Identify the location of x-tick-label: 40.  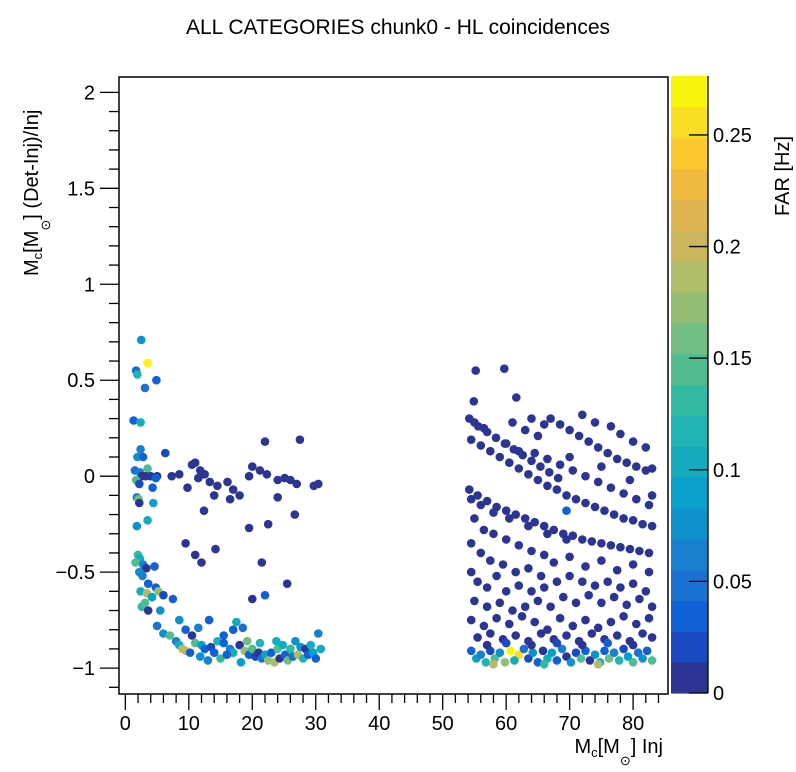
(379, 724).